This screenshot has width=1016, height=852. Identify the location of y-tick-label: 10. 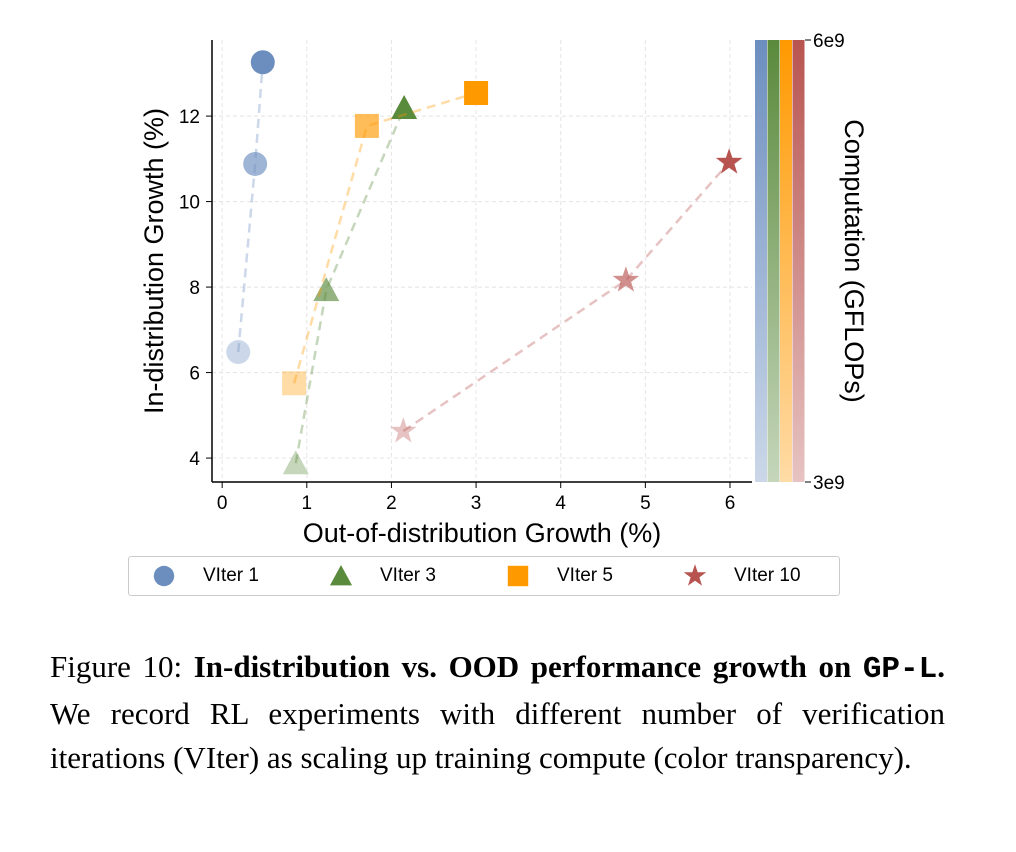
(189, 203).